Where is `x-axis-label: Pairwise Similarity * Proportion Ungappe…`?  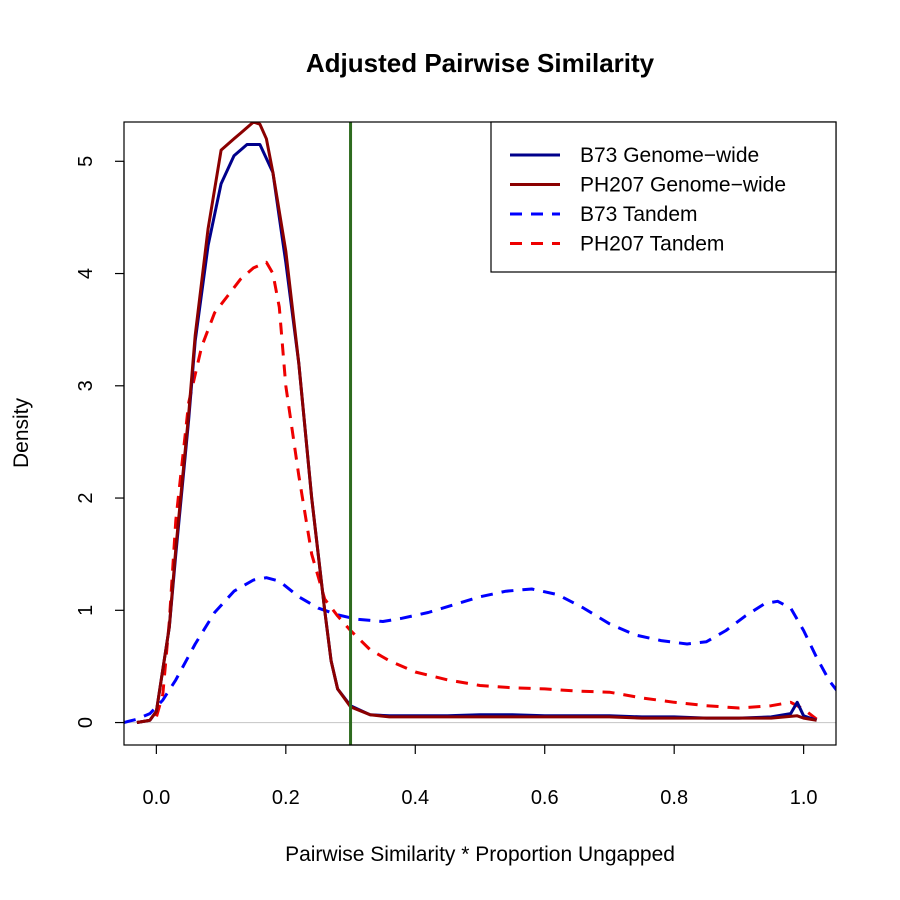 x-axis-label: Pairwise Similarity * Proportion Ungappe… is located at coordinates (480, 854).